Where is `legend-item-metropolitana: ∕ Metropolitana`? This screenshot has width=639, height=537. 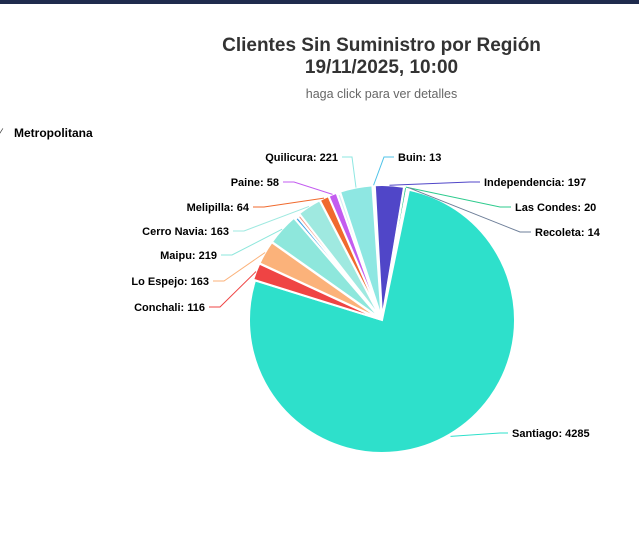 legend-item-metropolitana: ∕ Metropolitana is located at coordinates (46, 133).